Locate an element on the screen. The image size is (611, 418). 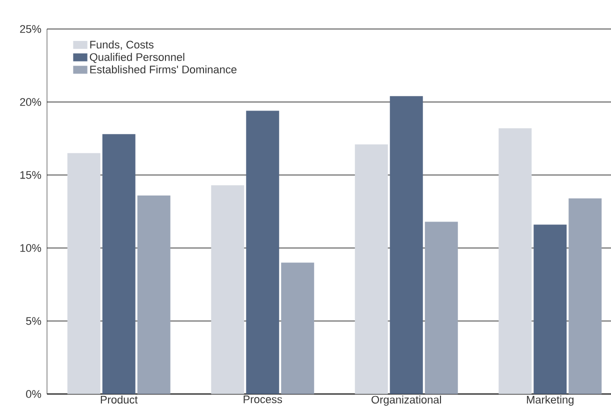
y-tick-label: 5% is located at coordinates (34, 321).